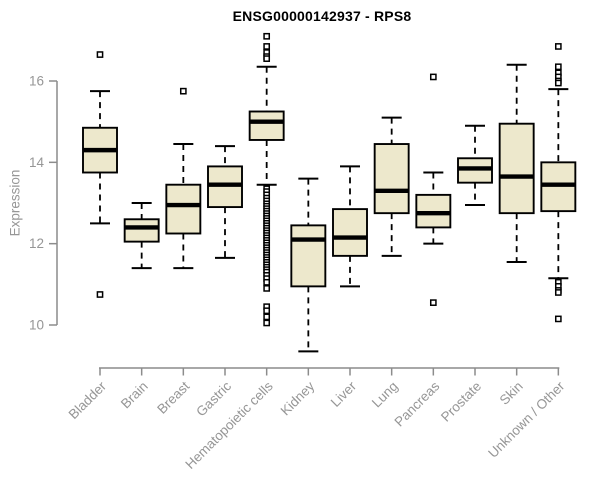  Describe the element at coordinates (88, 400) in the screenshot. I see `x-tick-label: Bladder` at that location.